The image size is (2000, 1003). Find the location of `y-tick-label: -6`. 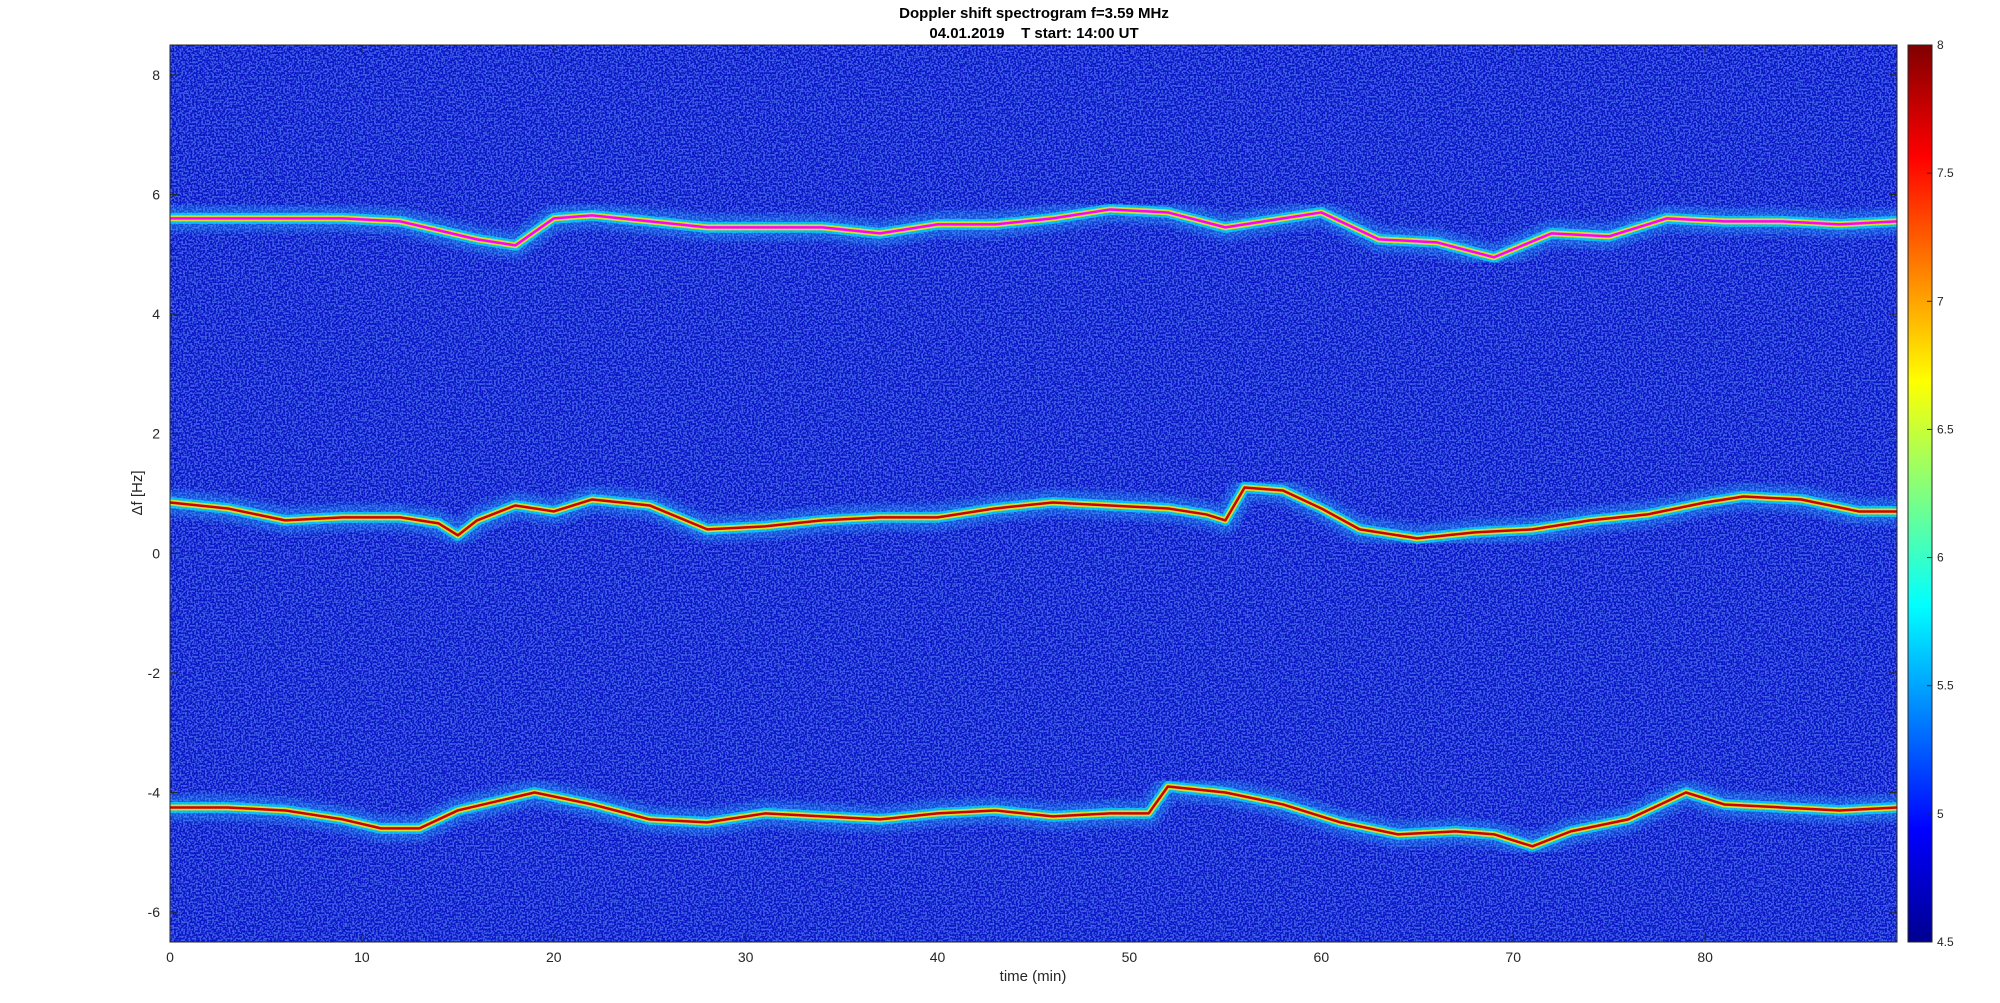

y-tick-label: -6 is located at coordinates (154, 912).